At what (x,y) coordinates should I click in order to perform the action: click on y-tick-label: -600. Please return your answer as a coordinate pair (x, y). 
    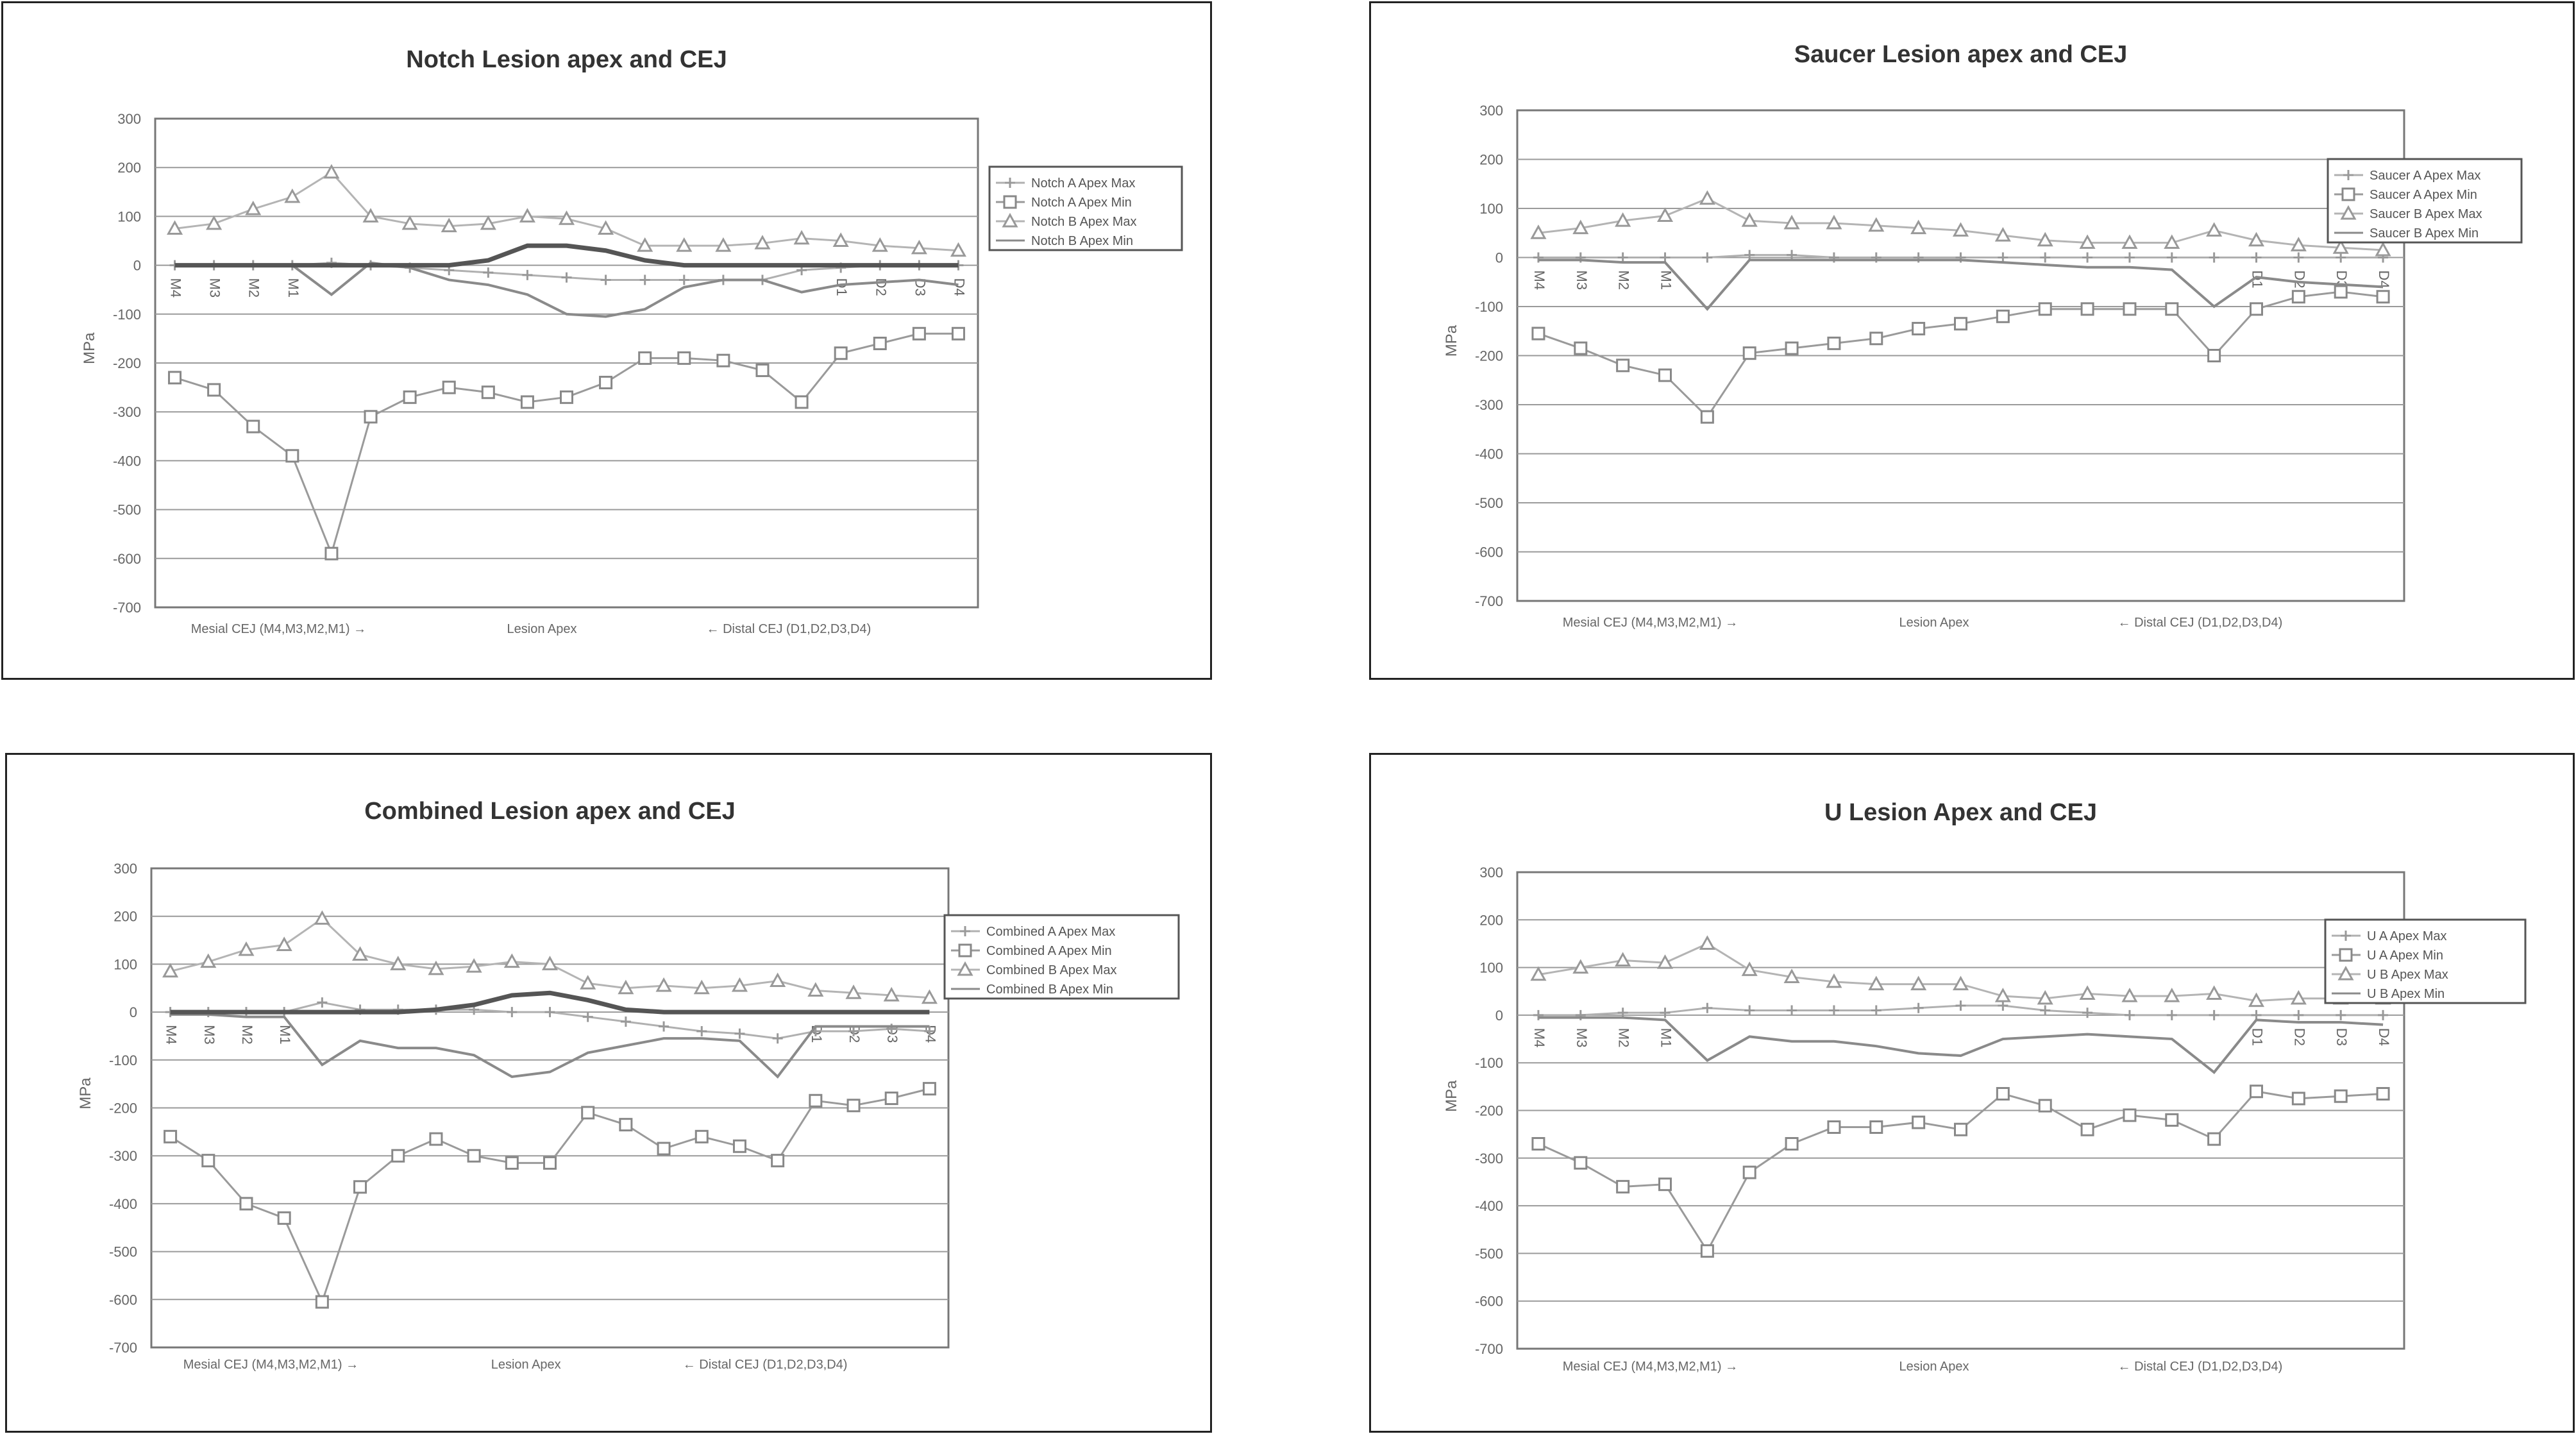
    Looking at the image, I should click on (123, 1300).